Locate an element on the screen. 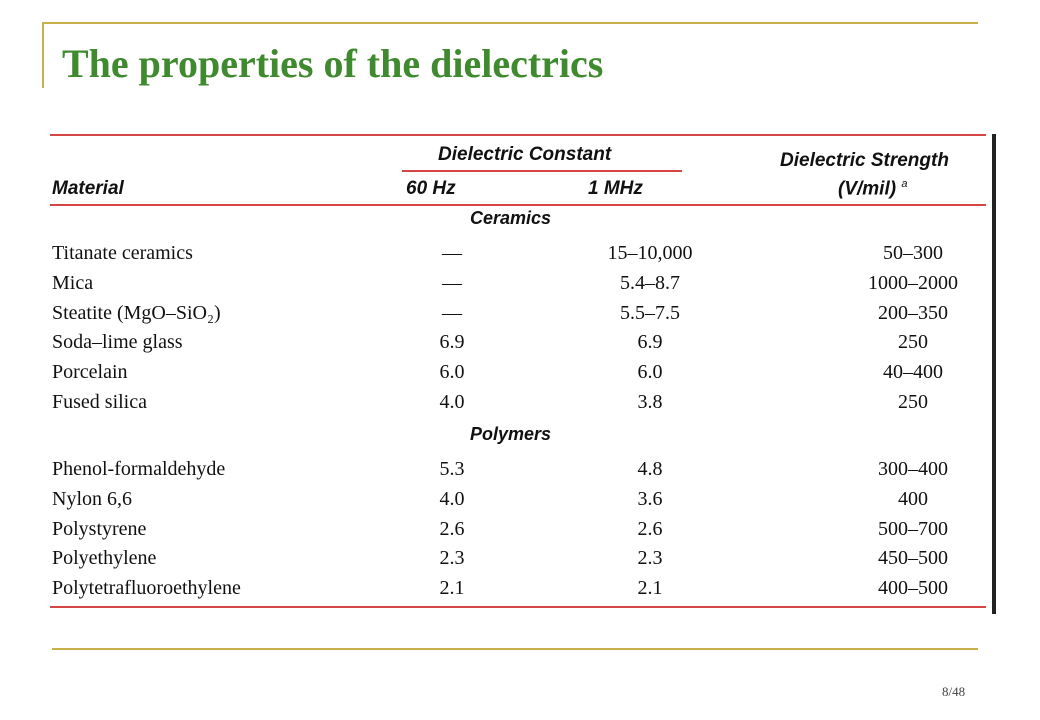 Image resolution: width=1040 pixels, height=720 pixels. strength-footnote-marker: a is located at coordinates (904, 184).